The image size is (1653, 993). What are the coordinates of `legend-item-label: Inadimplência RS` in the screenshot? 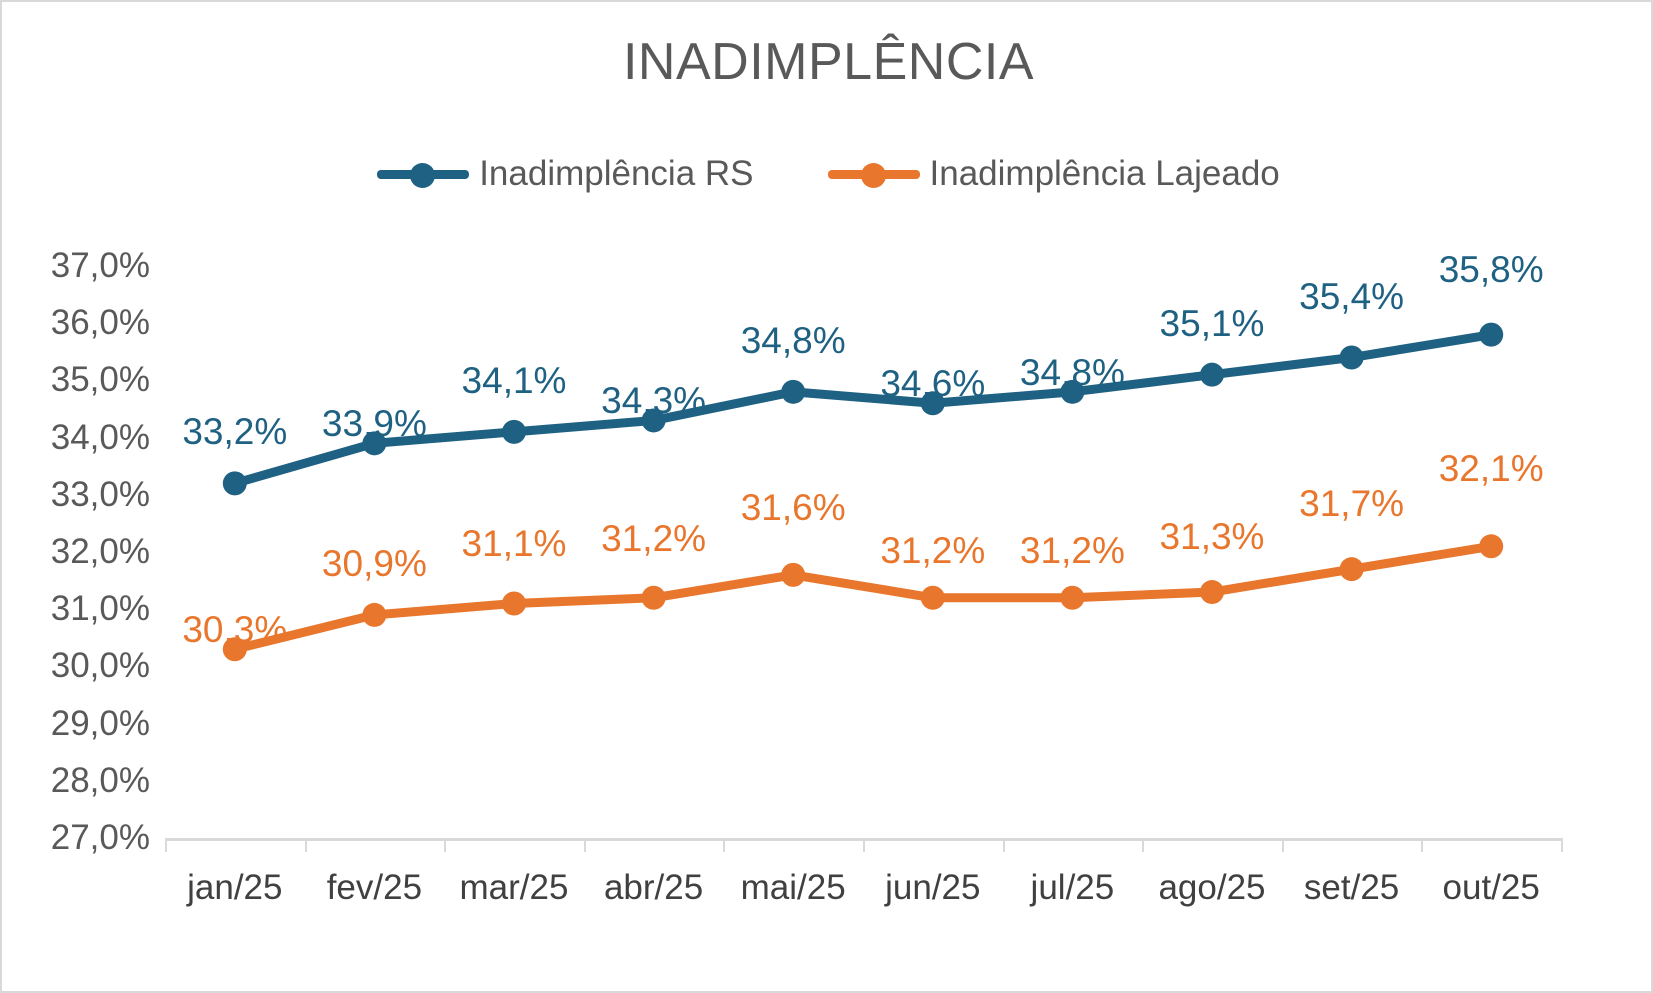 It's located at (616, 173).